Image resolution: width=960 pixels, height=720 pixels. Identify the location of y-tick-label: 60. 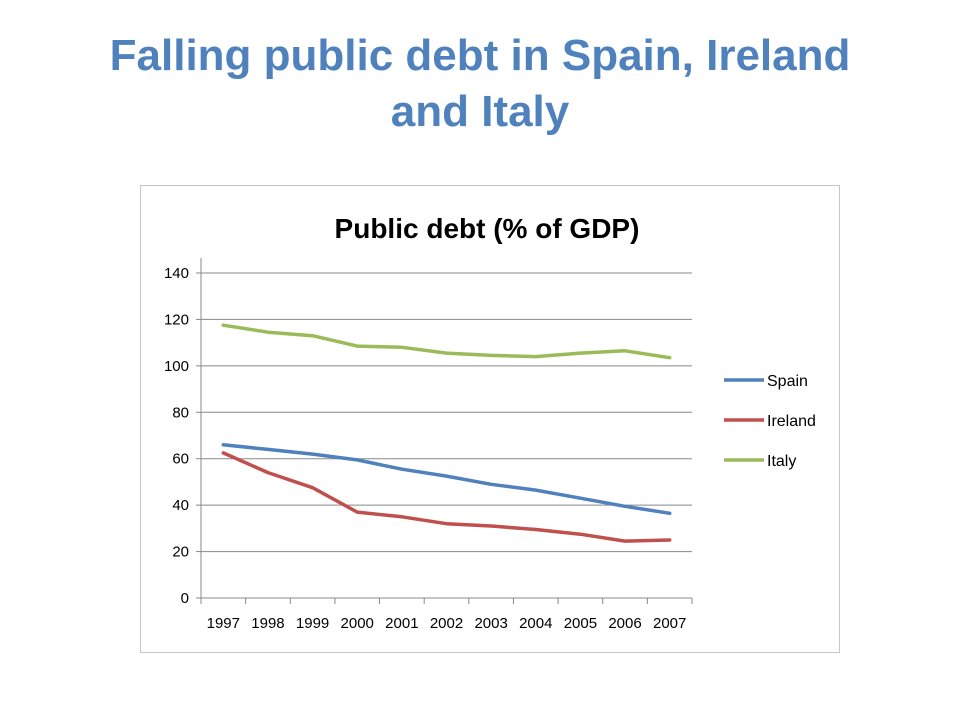
(180, 459).